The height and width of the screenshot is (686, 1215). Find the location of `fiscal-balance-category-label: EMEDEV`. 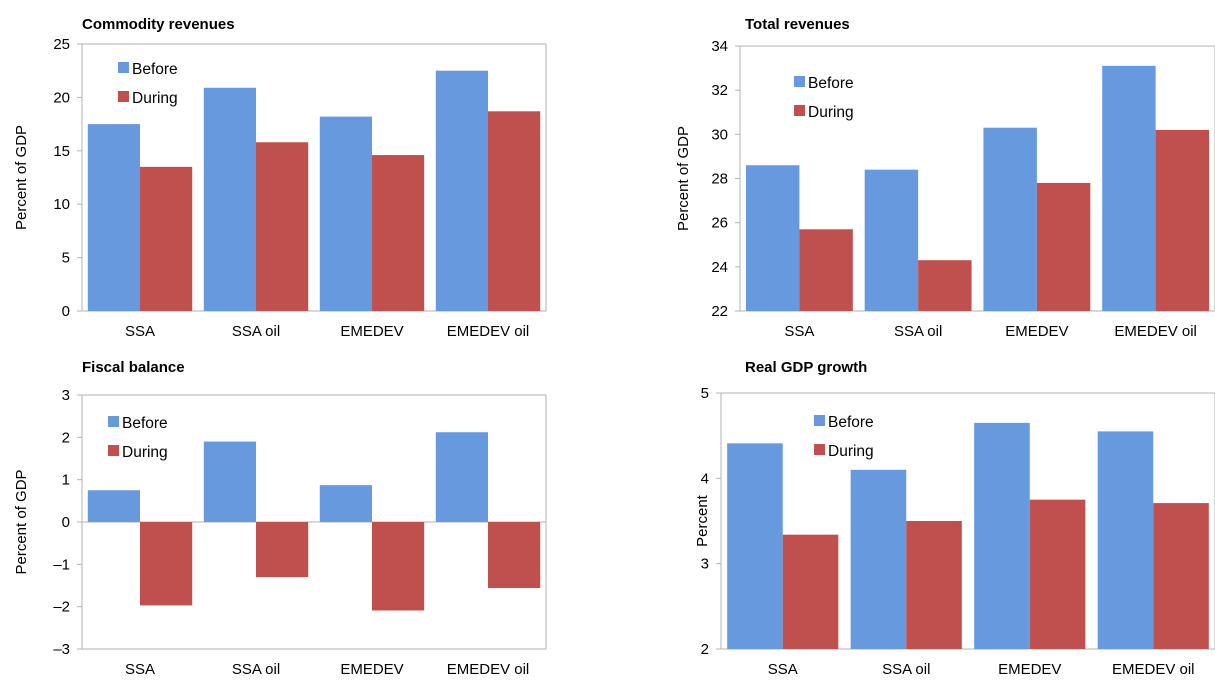

fiscal-balance-category-label: EMEDEV is located at coordinates (371, 669).